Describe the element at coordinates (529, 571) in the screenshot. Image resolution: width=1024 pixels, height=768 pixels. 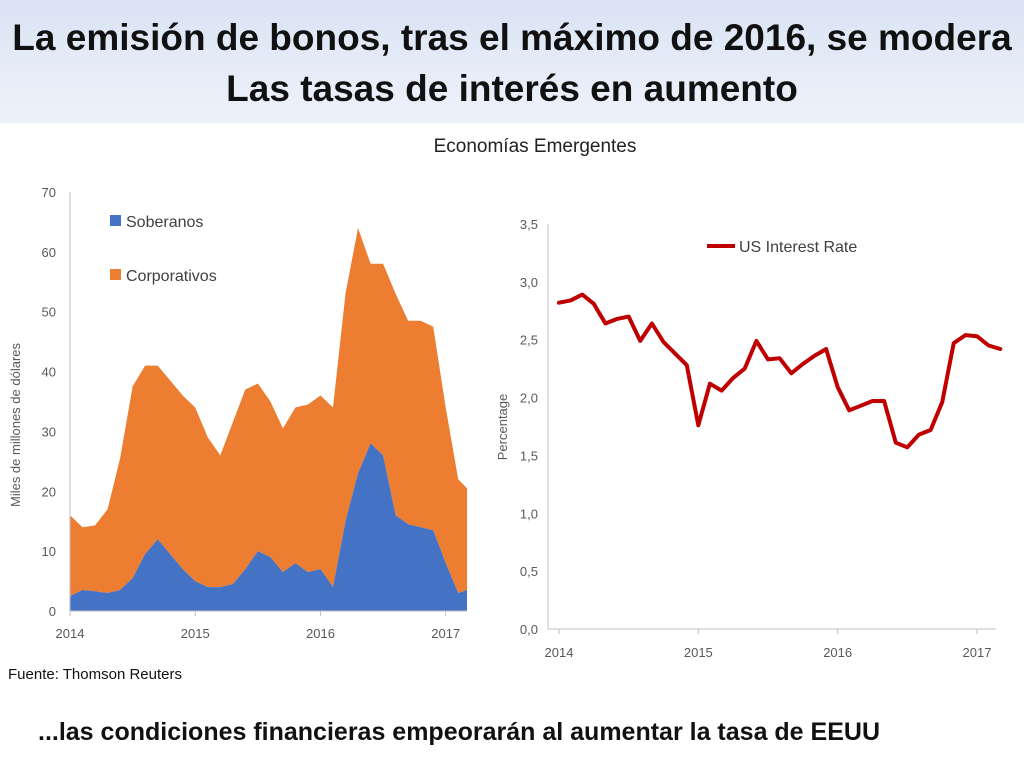
I see `y-tick-label: 0,5` at that location.